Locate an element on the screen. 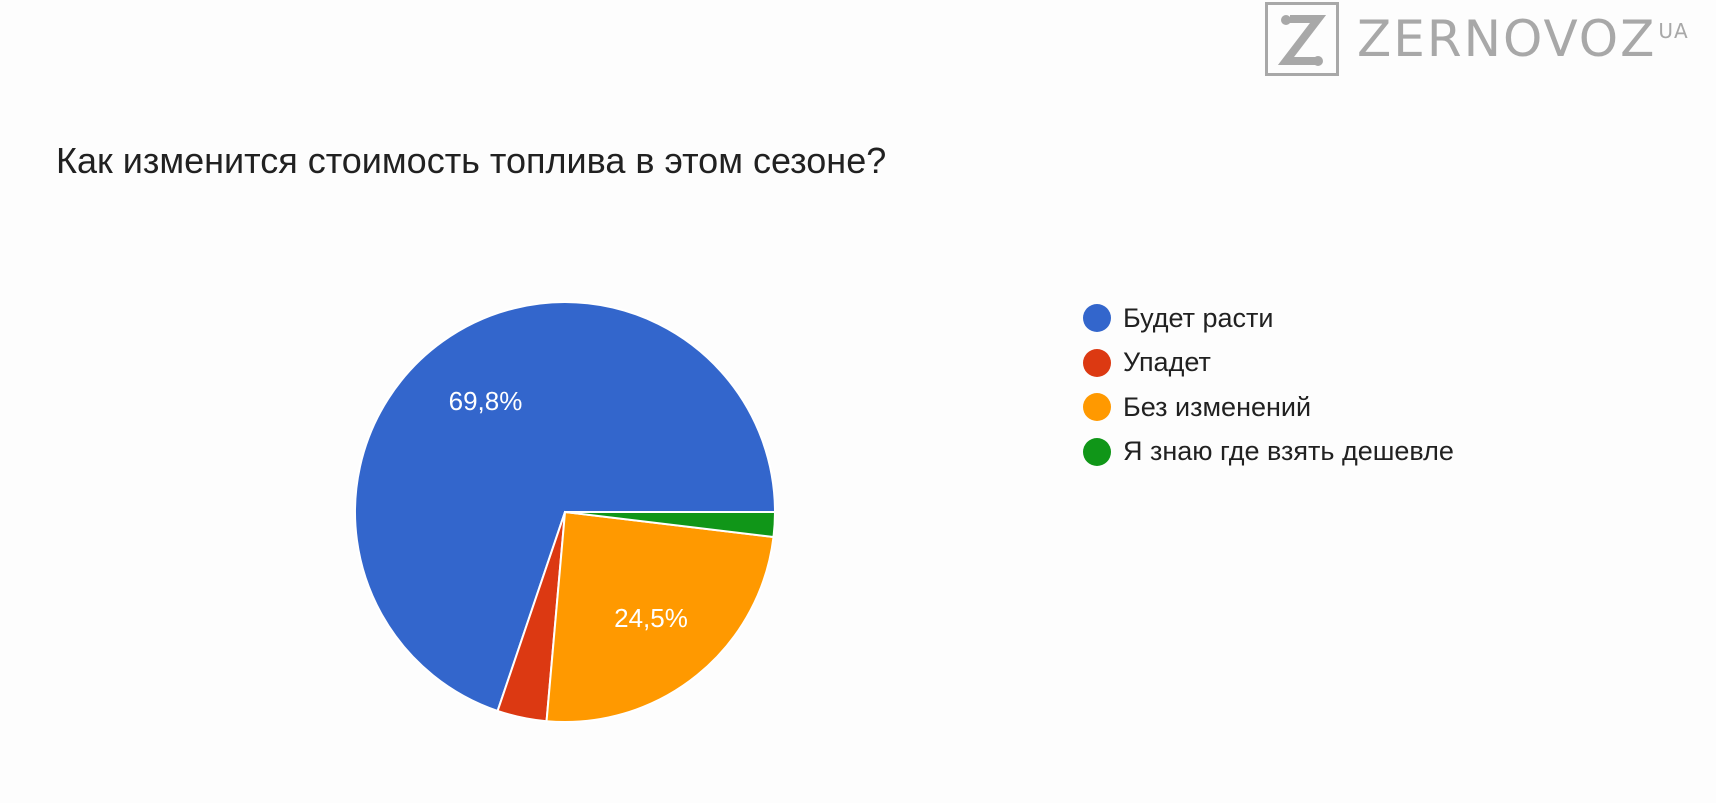 This screenshot has width=1716, height=803. legend-label: Будет расти is located at coordinates (1198, 317).